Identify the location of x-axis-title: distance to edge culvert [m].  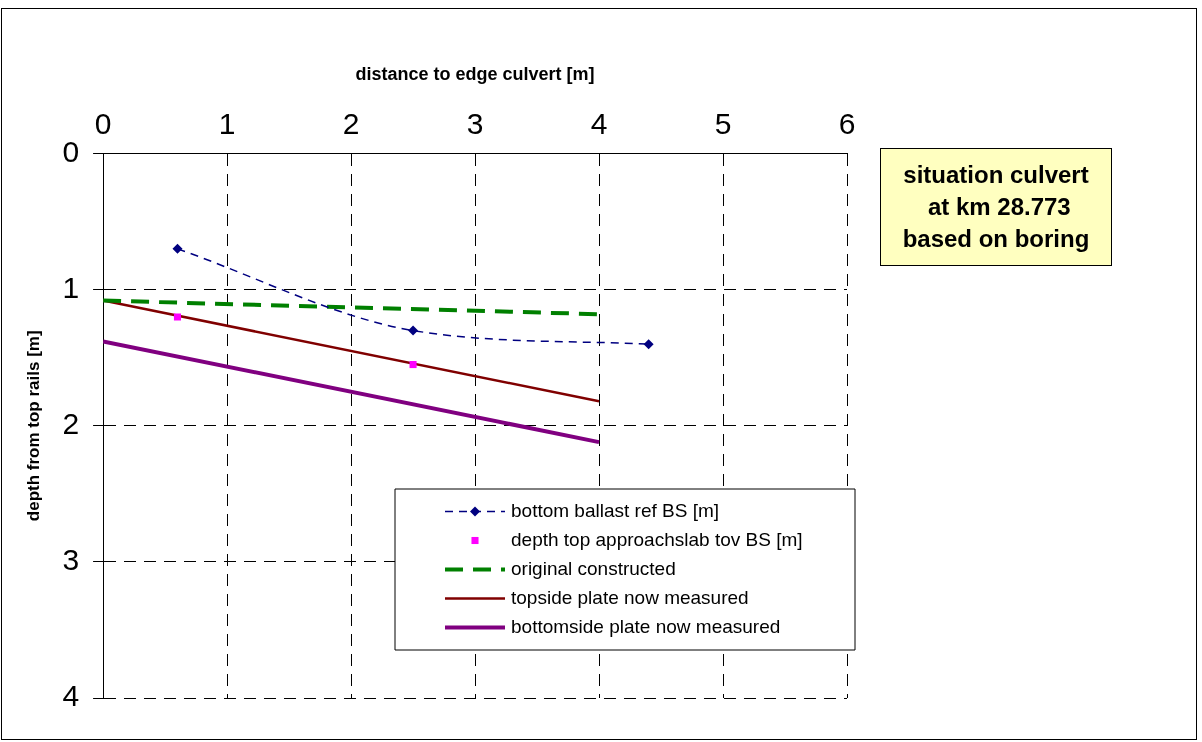
(475, 73).